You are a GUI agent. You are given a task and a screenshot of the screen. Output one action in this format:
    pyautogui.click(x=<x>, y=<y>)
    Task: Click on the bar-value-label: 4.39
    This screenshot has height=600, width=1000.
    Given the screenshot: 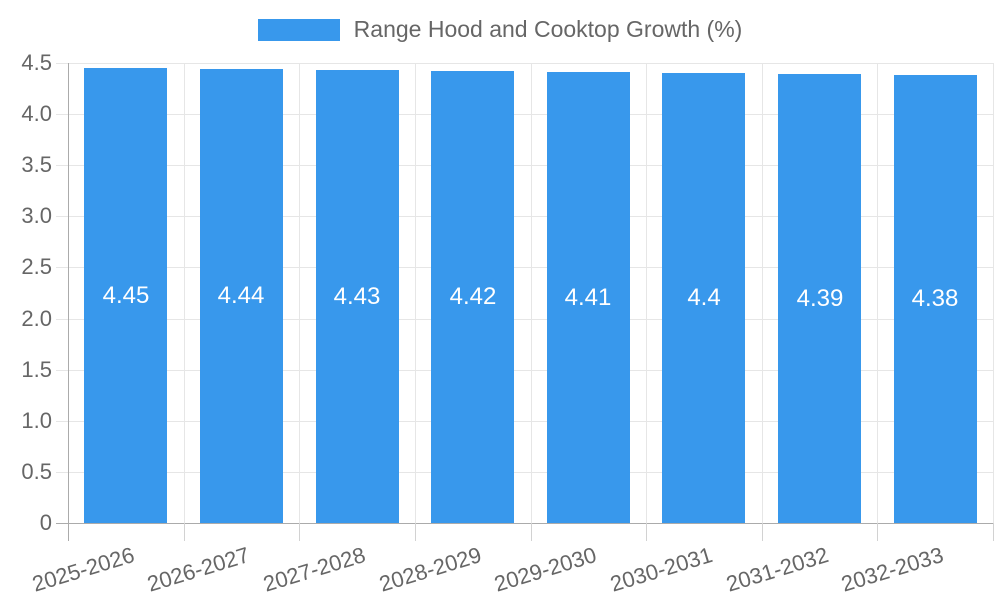 What is the action you would take?
    pyautogui.click(x=820, y=298)
    